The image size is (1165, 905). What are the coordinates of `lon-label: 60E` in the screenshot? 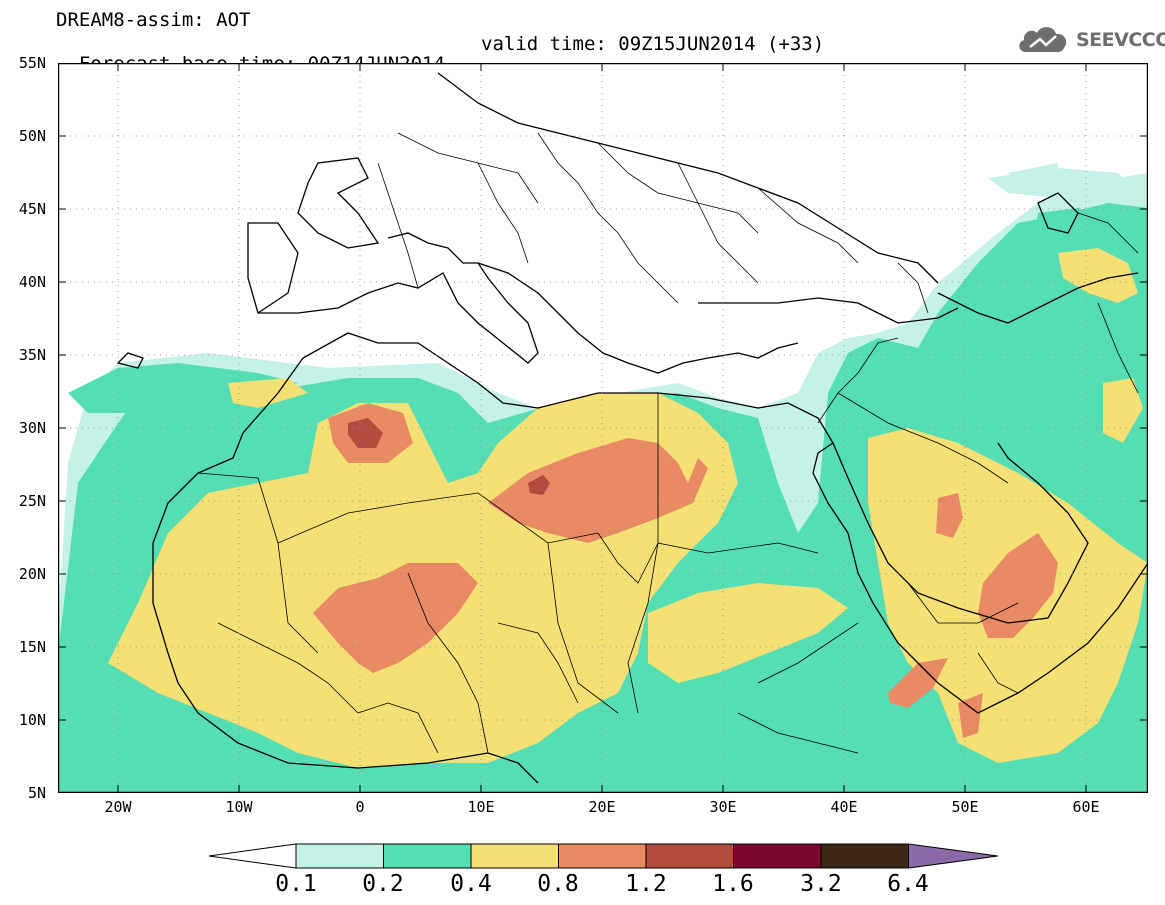 It's located at (1086, 807).